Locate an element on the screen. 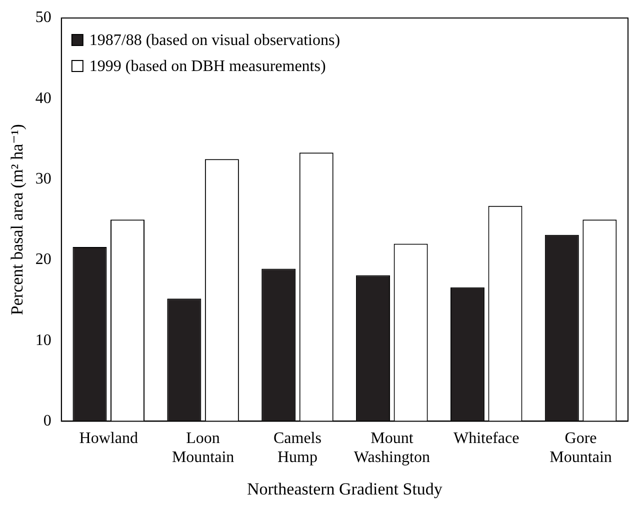  y-tick-label: 20 is located at coordinates (43, 259).